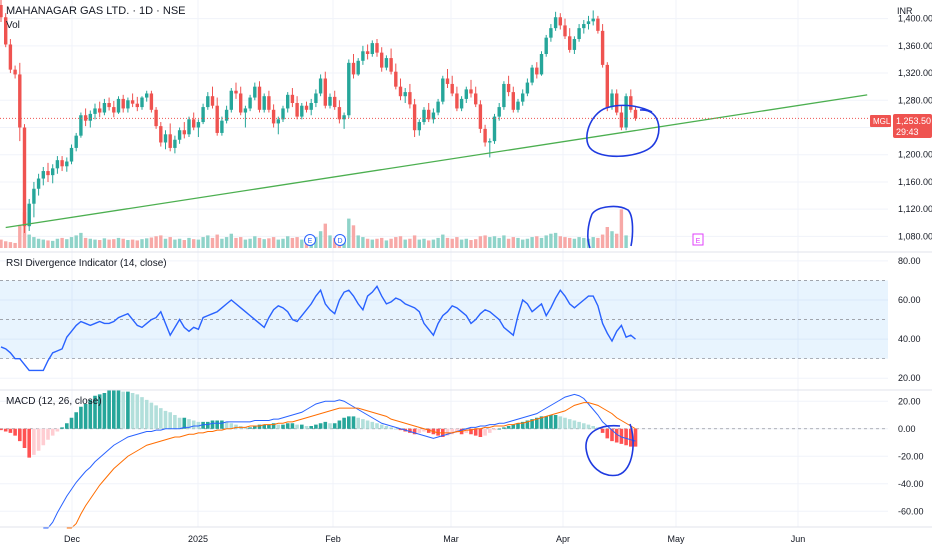 The image size is (932, 550). What do you see at coordinates (318, 328) in the screenshot?
I see `rsi-line` at bounding box center [318, 328].